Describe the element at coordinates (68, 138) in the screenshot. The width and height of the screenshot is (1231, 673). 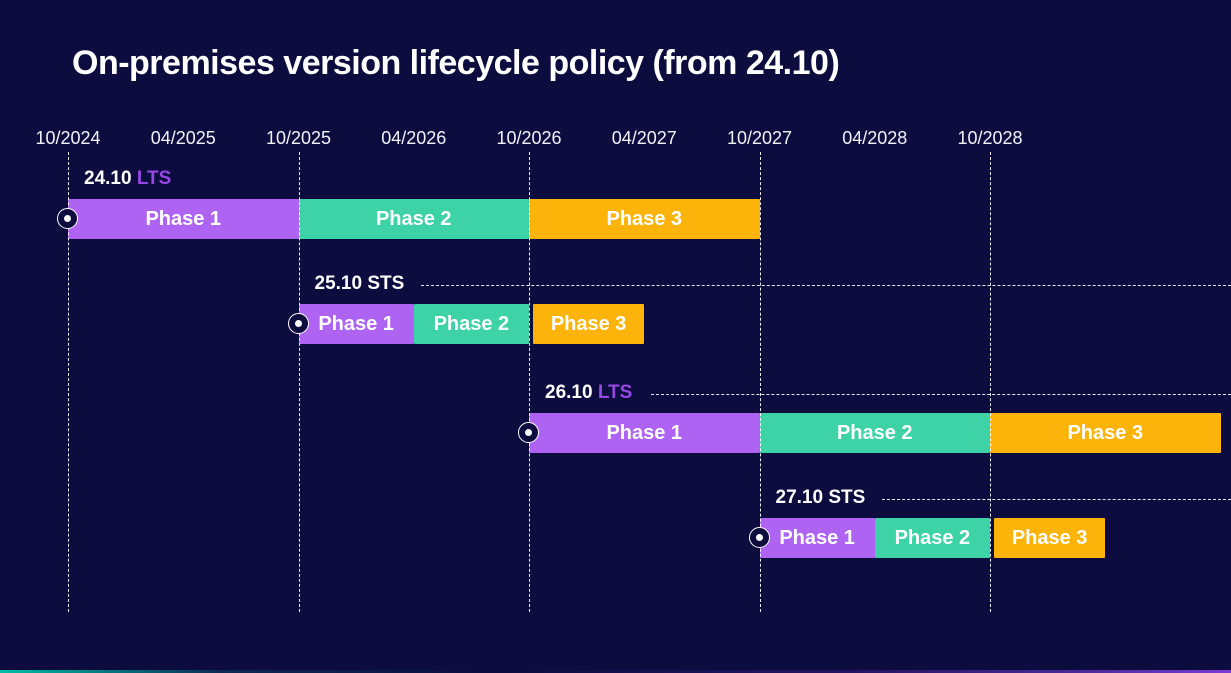
I see `axis-tick-label: 10/2024` at that location.